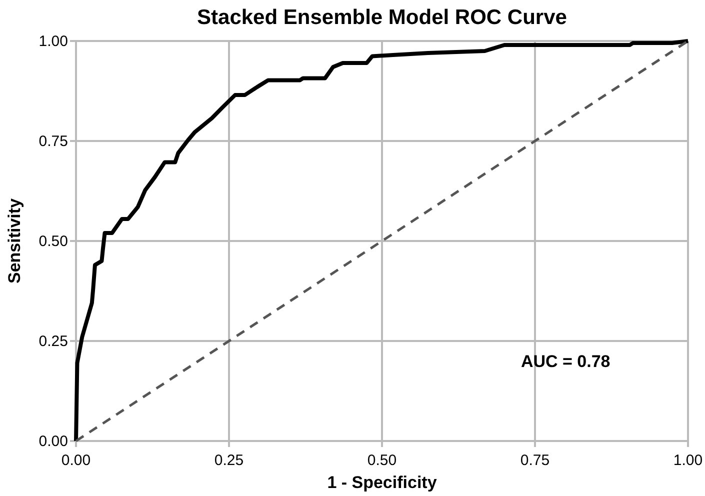  What do you see at coordinates (229, 460) in the screenshot?
I see `x-tick-label: 0.25` at bounding box center [229, 460].